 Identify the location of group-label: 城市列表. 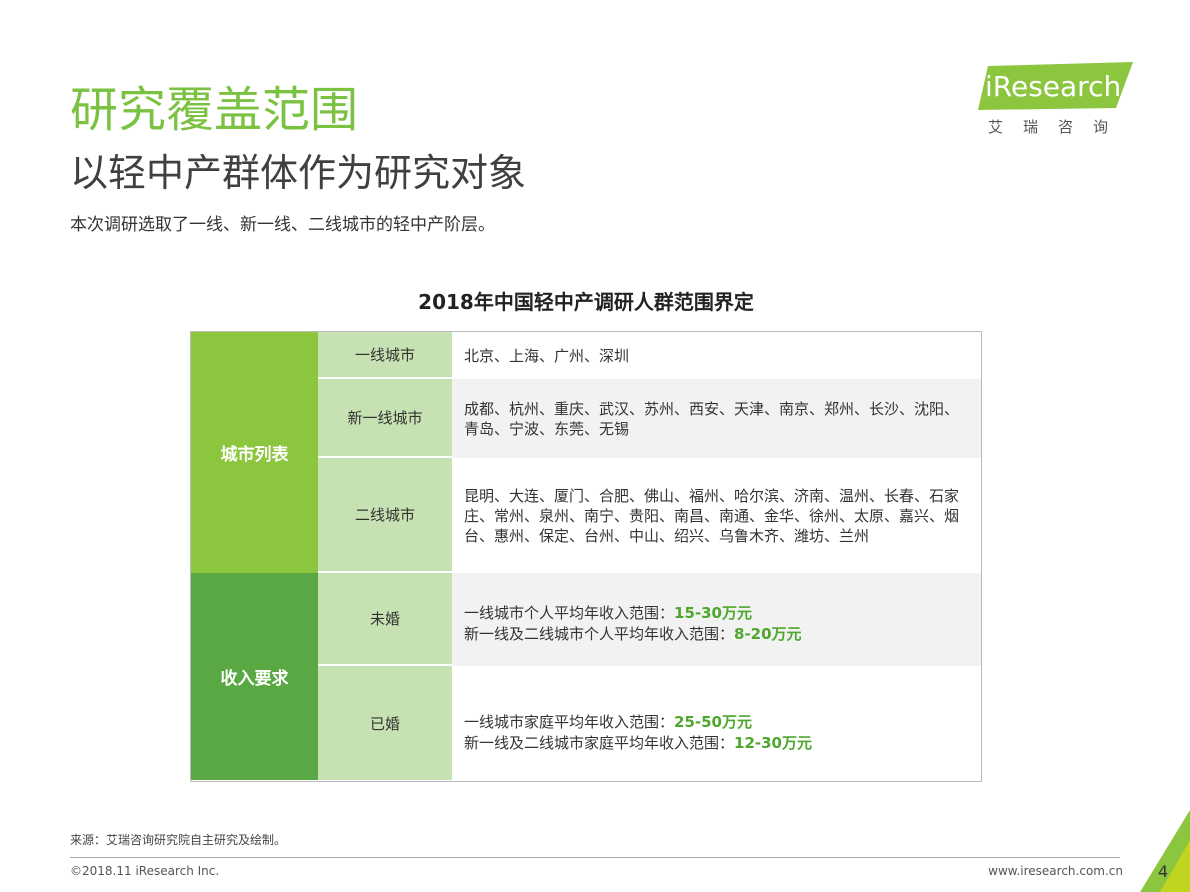
(254, 452).